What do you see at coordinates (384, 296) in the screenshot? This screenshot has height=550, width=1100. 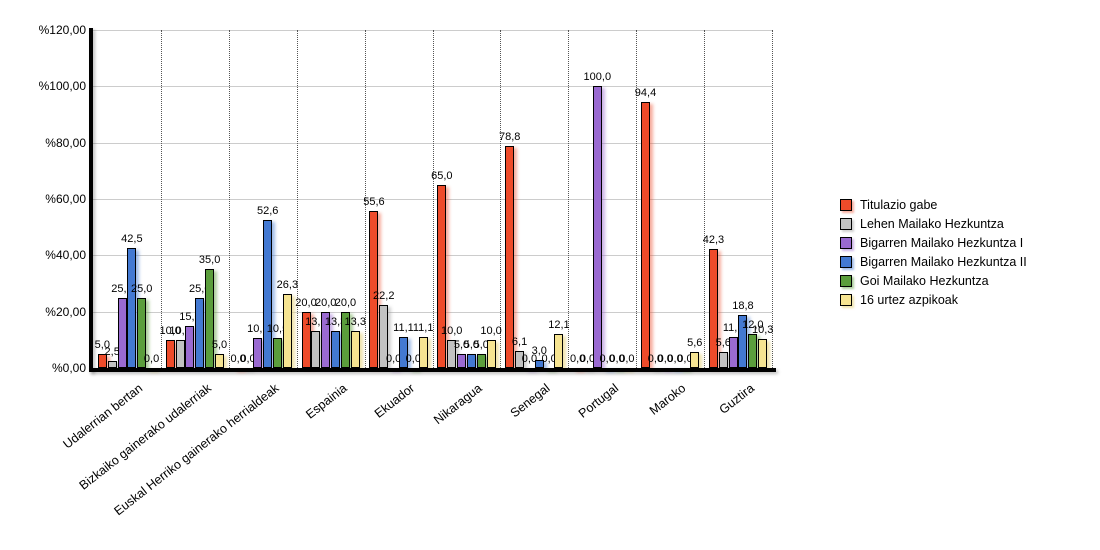 I see `bar-value-label: 22,2` at bounding box center [384, 296].